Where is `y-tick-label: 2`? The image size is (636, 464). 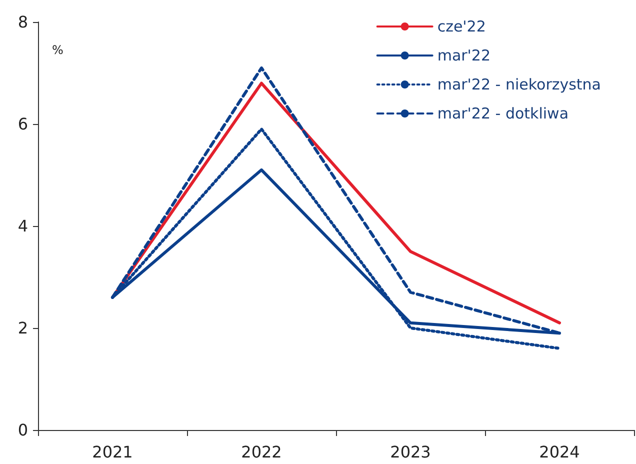 y-tick-label: 2 is located at coordinates (23, 328).